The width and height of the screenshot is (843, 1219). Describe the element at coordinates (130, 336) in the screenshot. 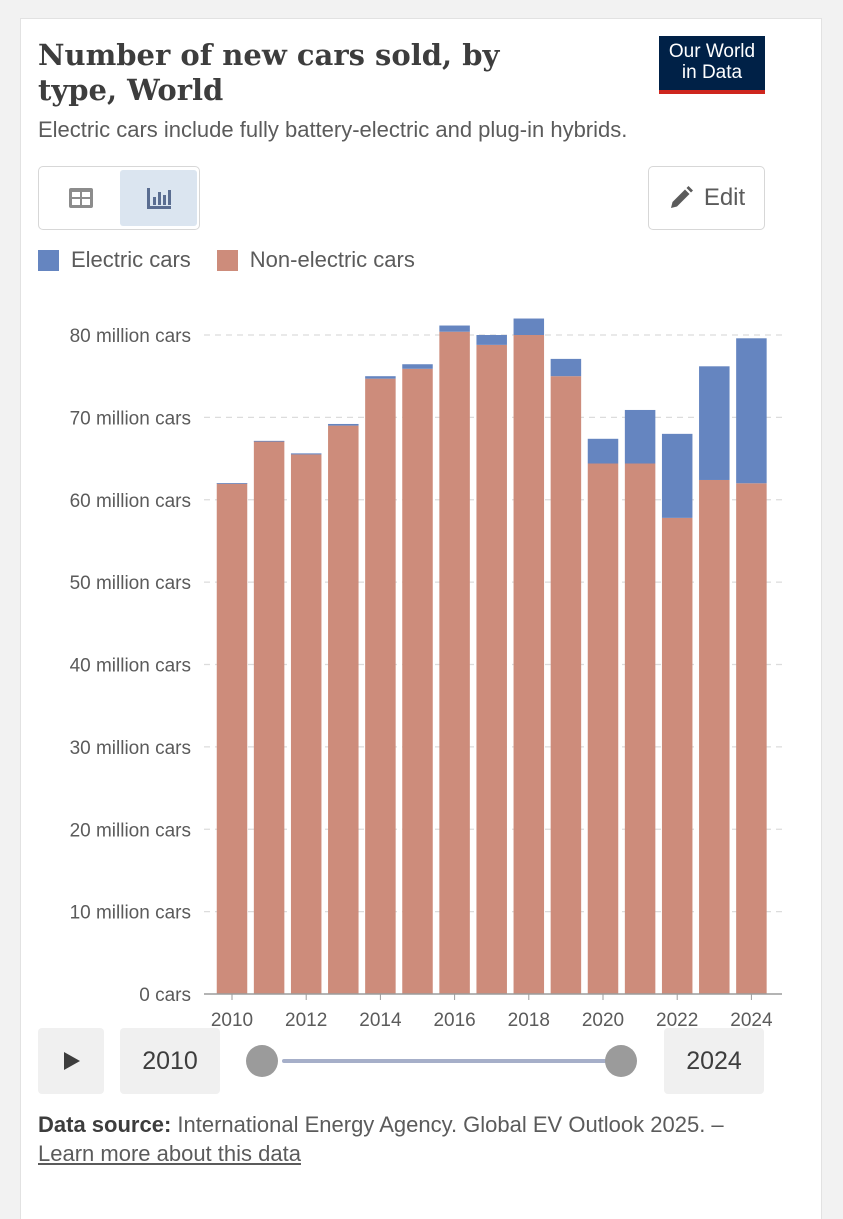

I see `y-tick-label: 80 million cars` at that location.